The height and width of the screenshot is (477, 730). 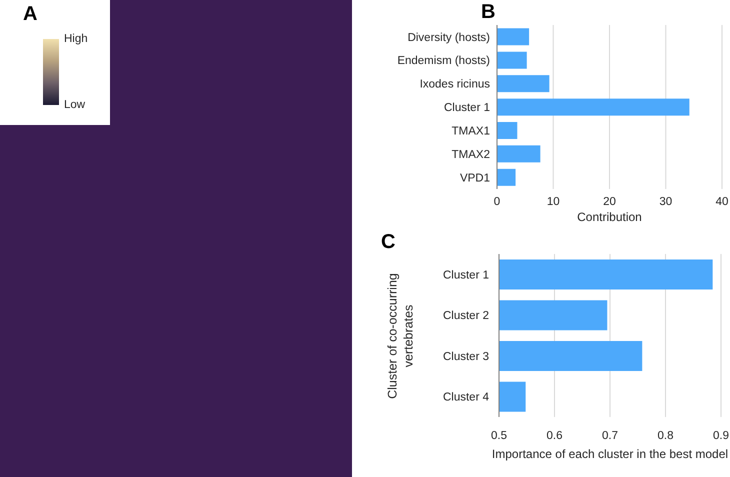 I want to click on text: A, so click(x=30, y=14).